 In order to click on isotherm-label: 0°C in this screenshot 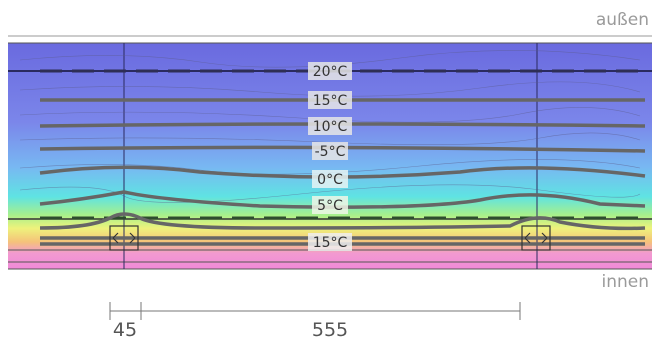, I will do `click(330, 180)`.